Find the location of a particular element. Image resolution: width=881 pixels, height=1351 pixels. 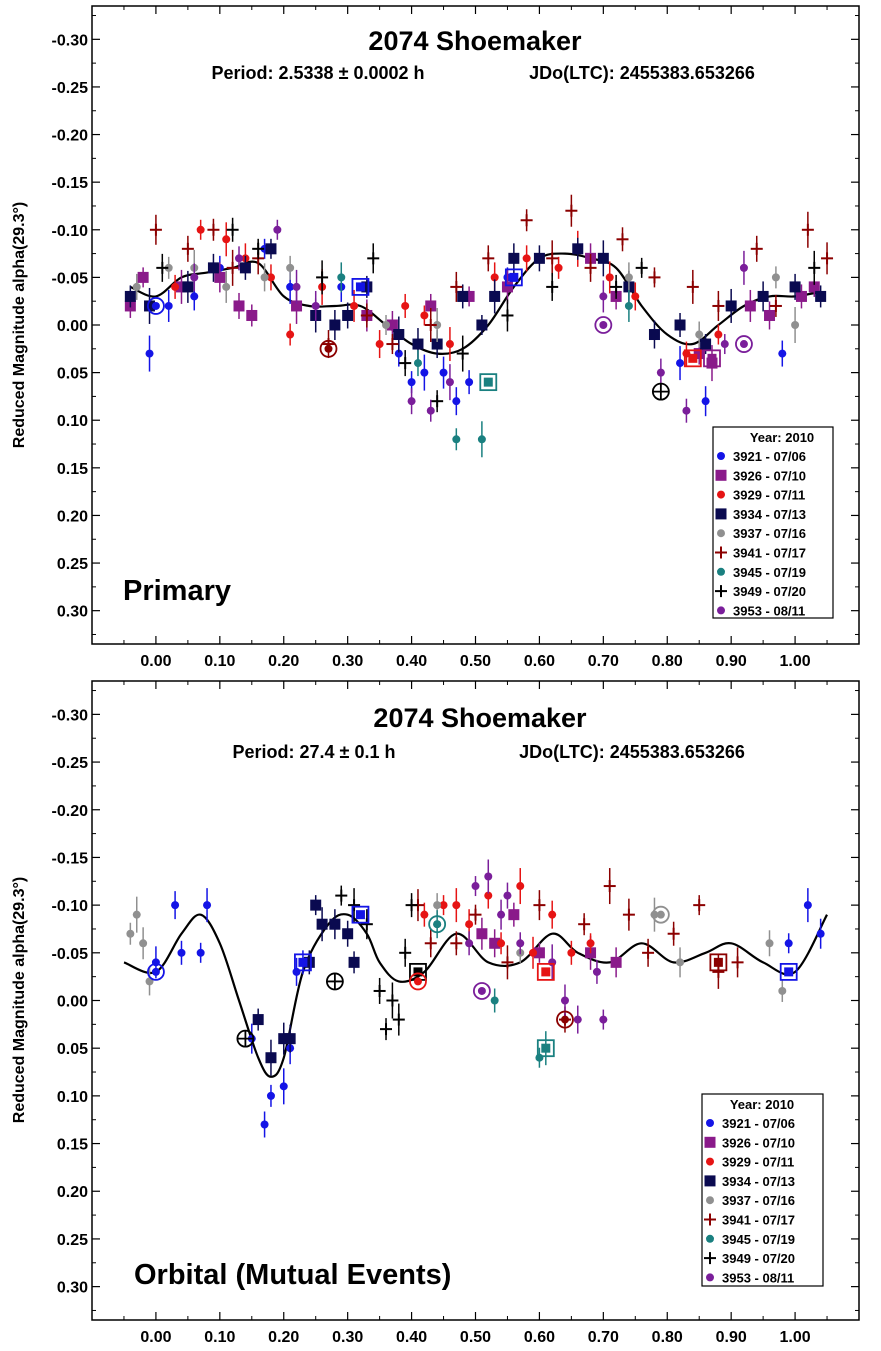

y-tick-label: -0.30 is located at coordinates (70, 715).